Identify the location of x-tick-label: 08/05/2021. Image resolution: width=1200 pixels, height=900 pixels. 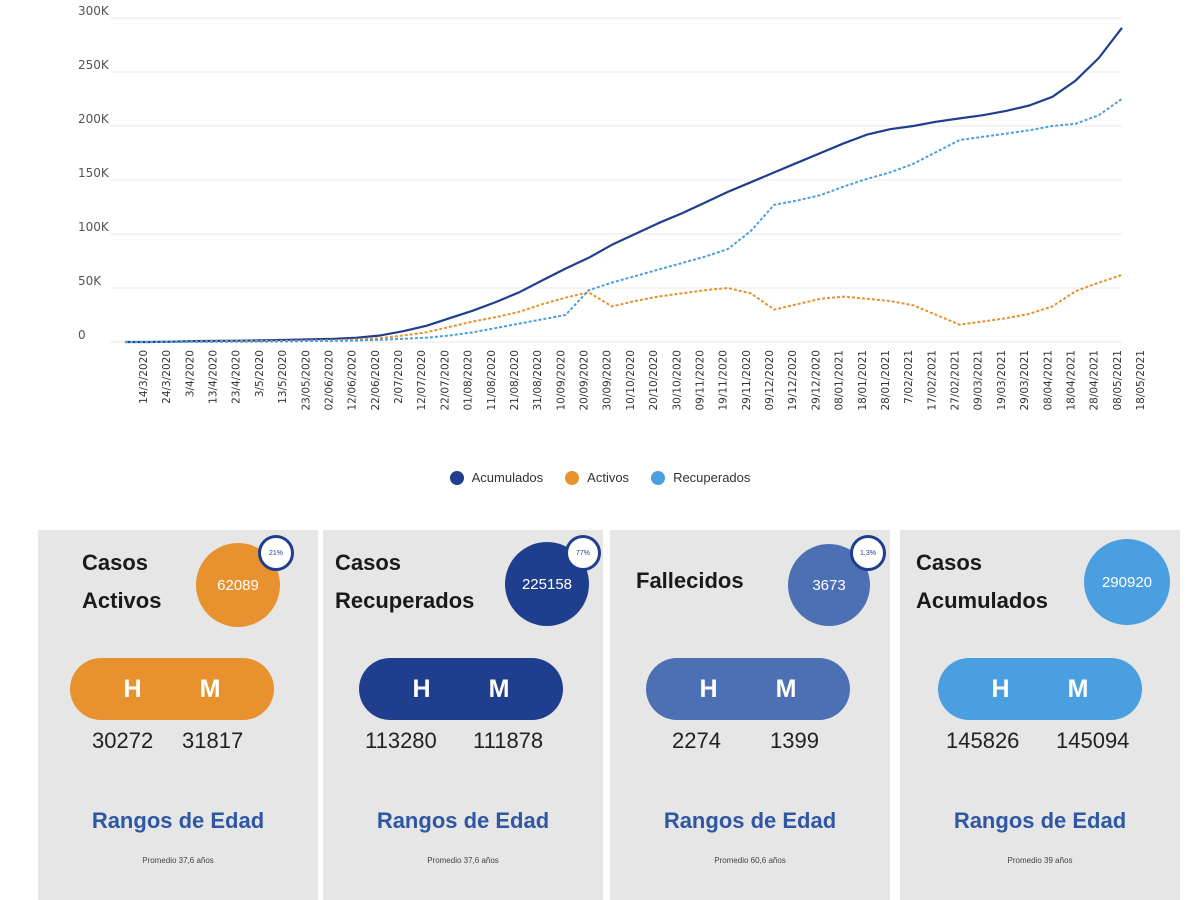
(1118, 380).